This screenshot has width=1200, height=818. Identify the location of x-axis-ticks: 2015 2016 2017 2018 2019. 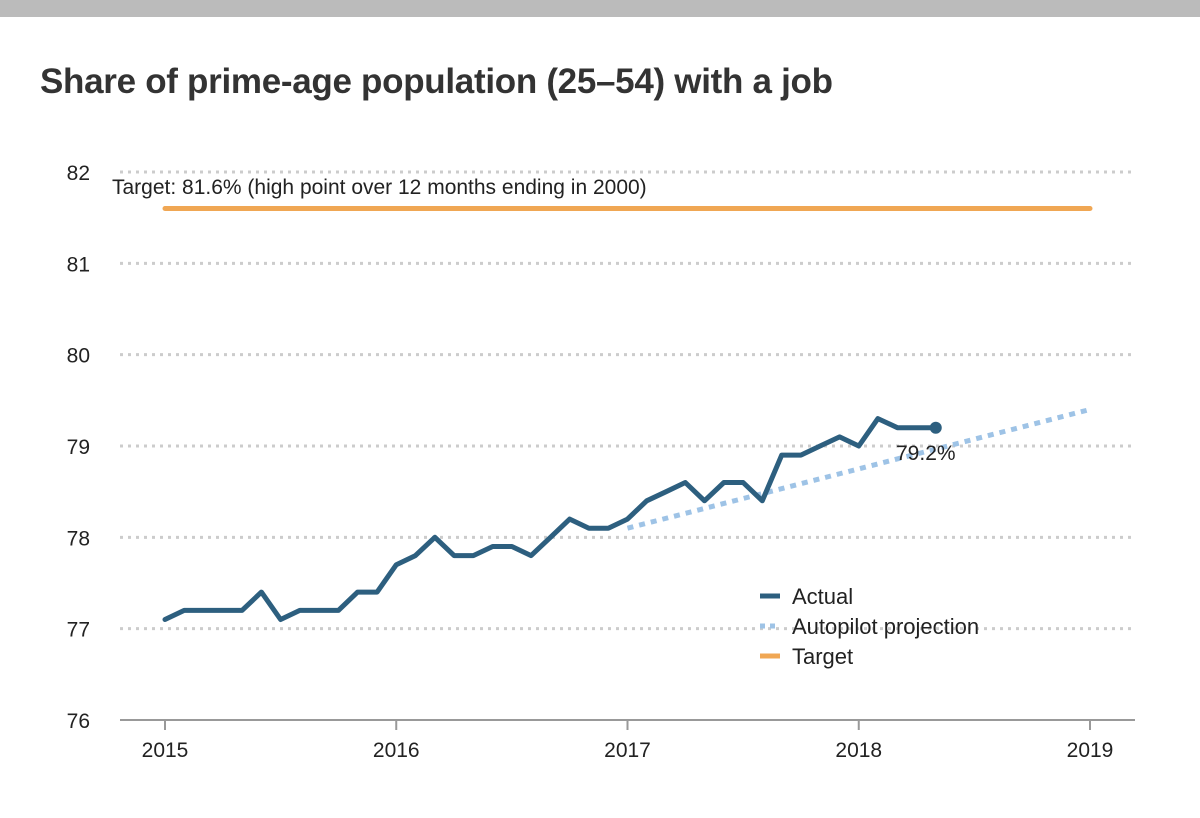
(628, 741).